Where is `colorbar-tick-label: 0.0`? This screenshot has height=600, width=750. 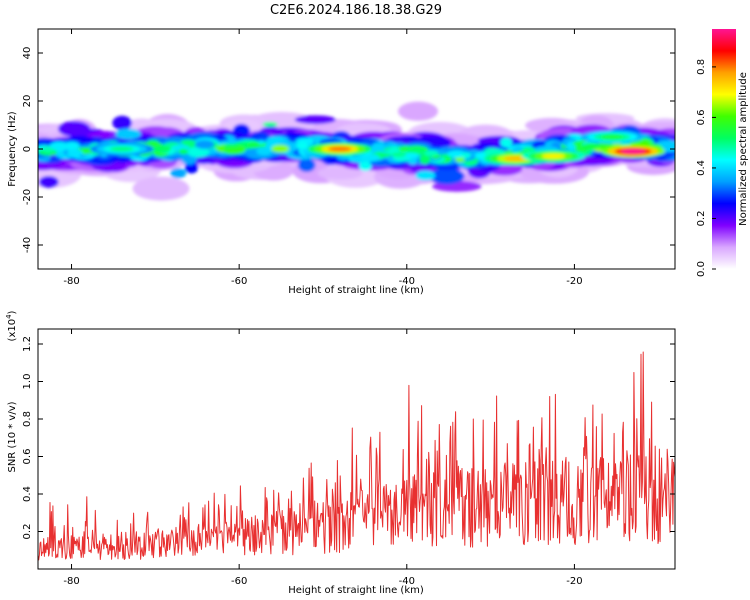
colorbar-tick-label: 0.0 is located at coordinates (701, 269).